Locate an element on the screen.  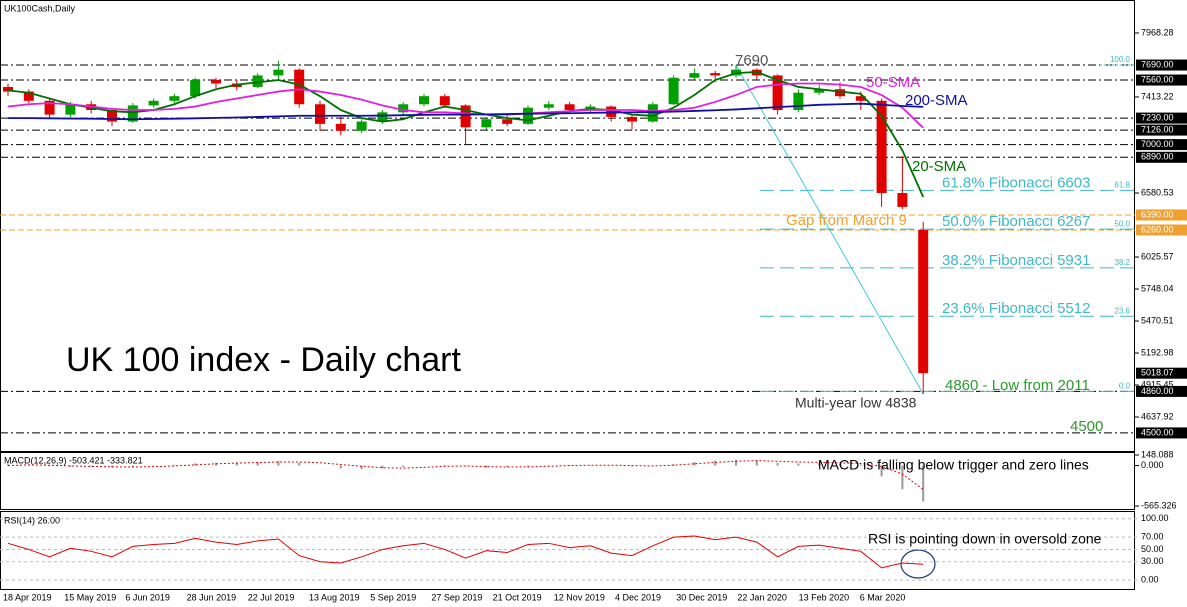
level-tag-label: 6260.00 is located at coordinates (1157, 229).